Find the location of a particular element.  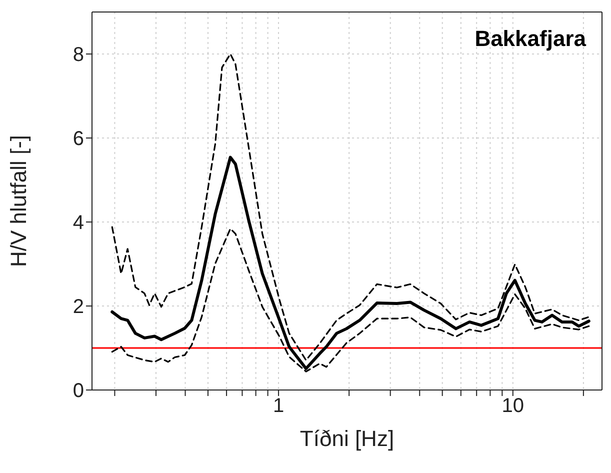

y-axis-title: H/V hlutfall [-] is located at coordinates (18, 201).